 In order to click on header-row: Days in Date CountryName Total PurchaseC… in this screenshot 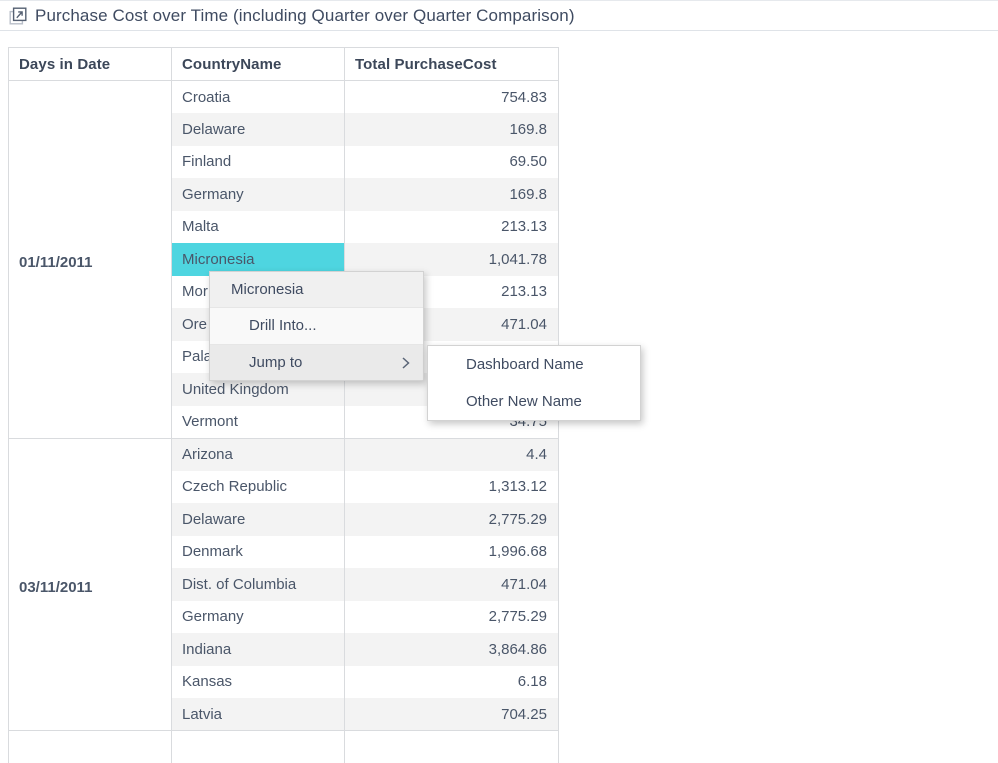, I will do `click(284, 64)`.